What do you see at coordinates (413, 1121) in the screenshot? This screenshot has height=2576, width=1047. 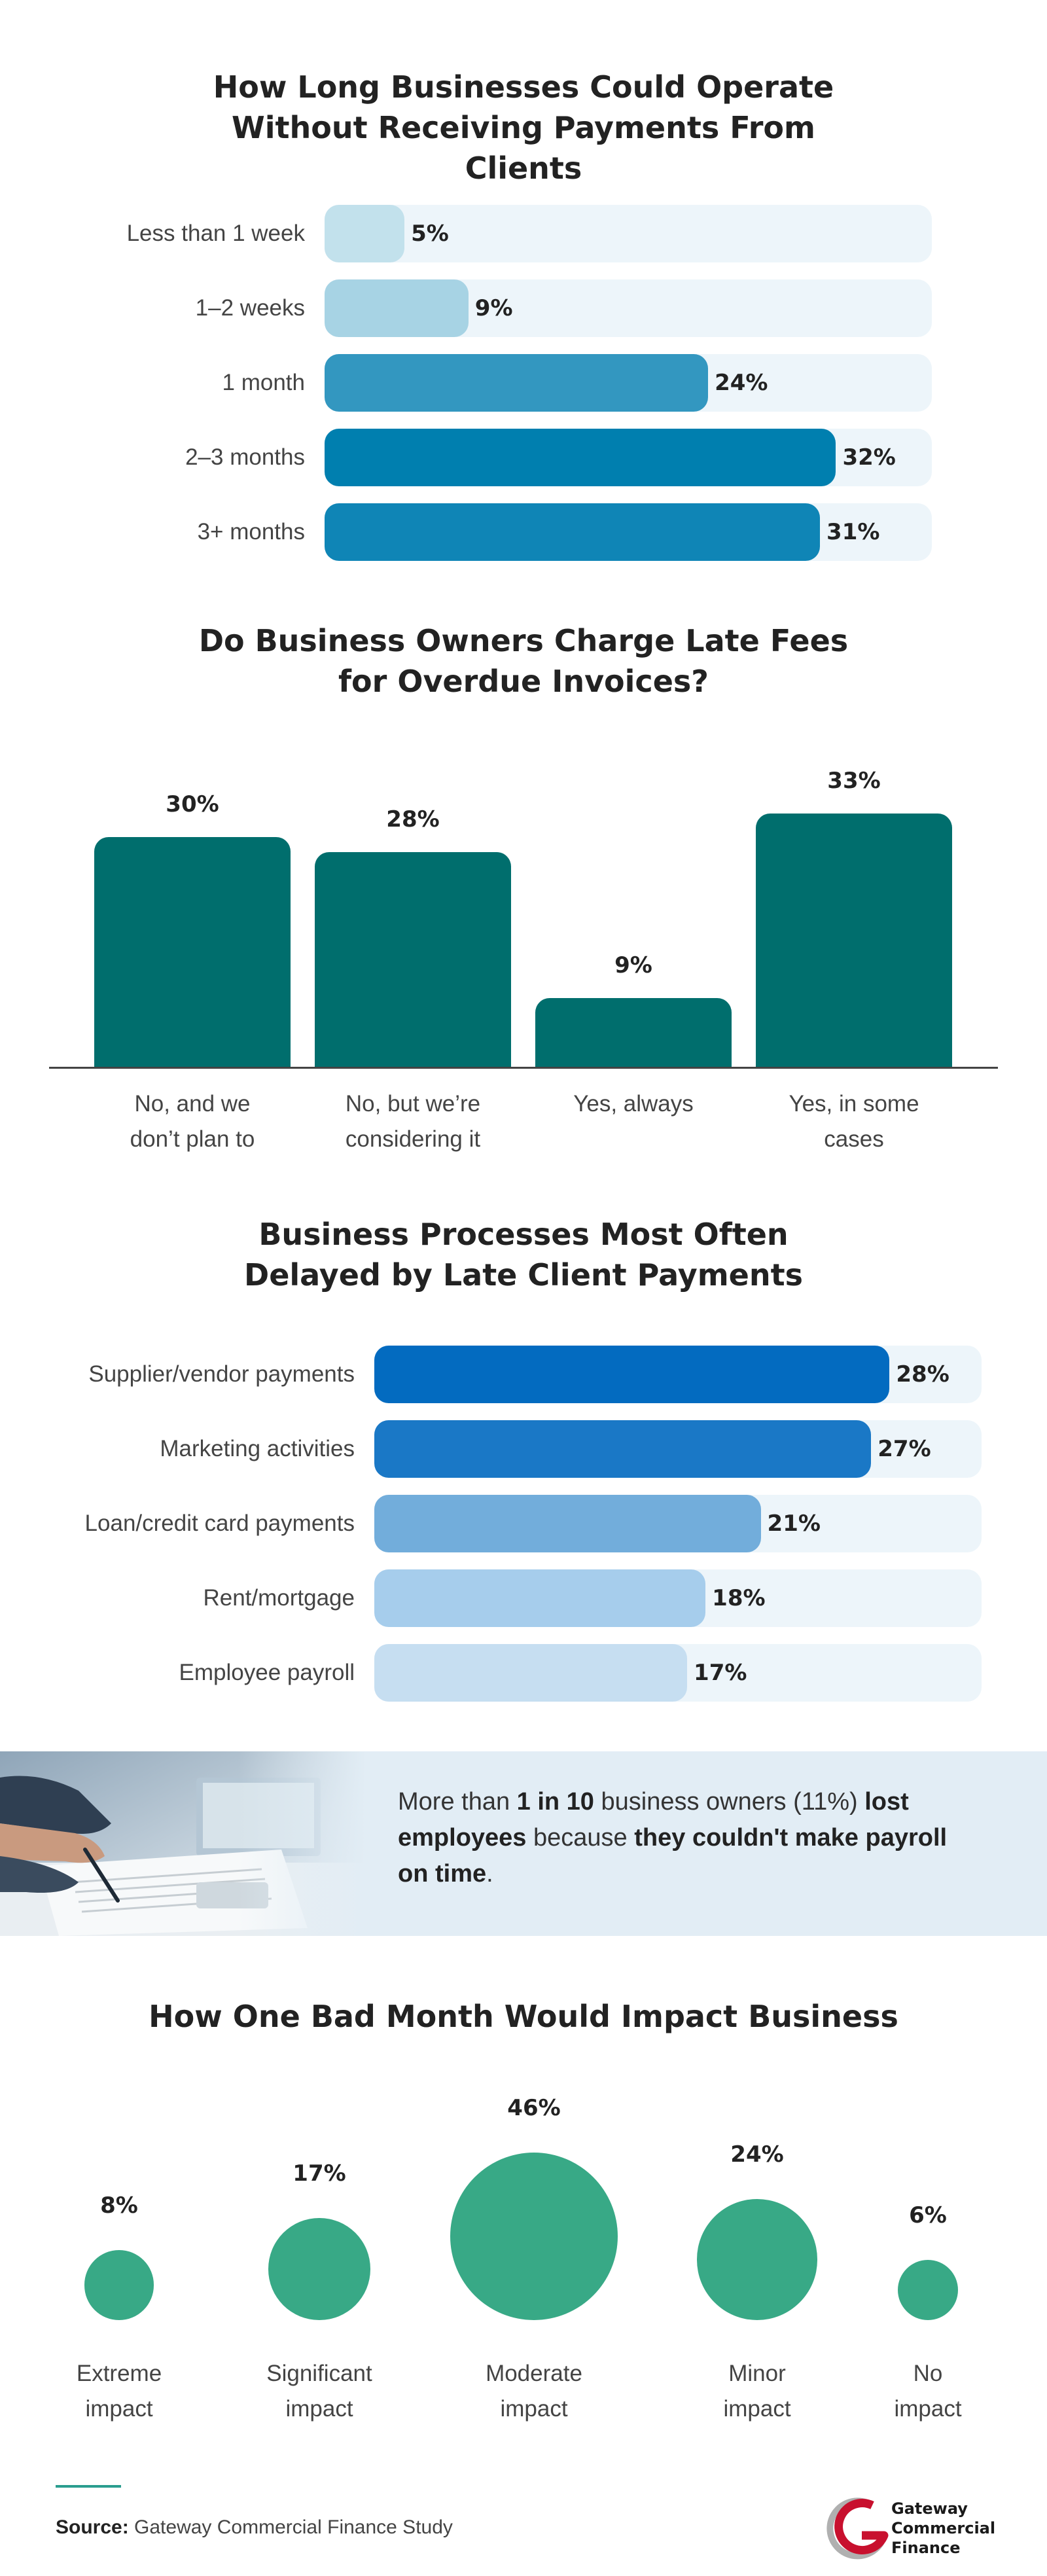 I see `chart2-category-label: No, but we’re considering it` at bounding box center [413, 1121].